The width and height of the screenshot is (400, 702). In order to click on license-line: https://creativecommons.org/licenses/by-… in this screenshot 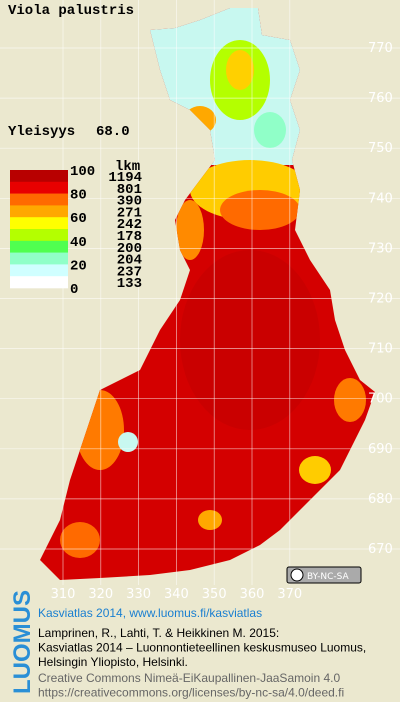, I will do `click(191, 693)`.